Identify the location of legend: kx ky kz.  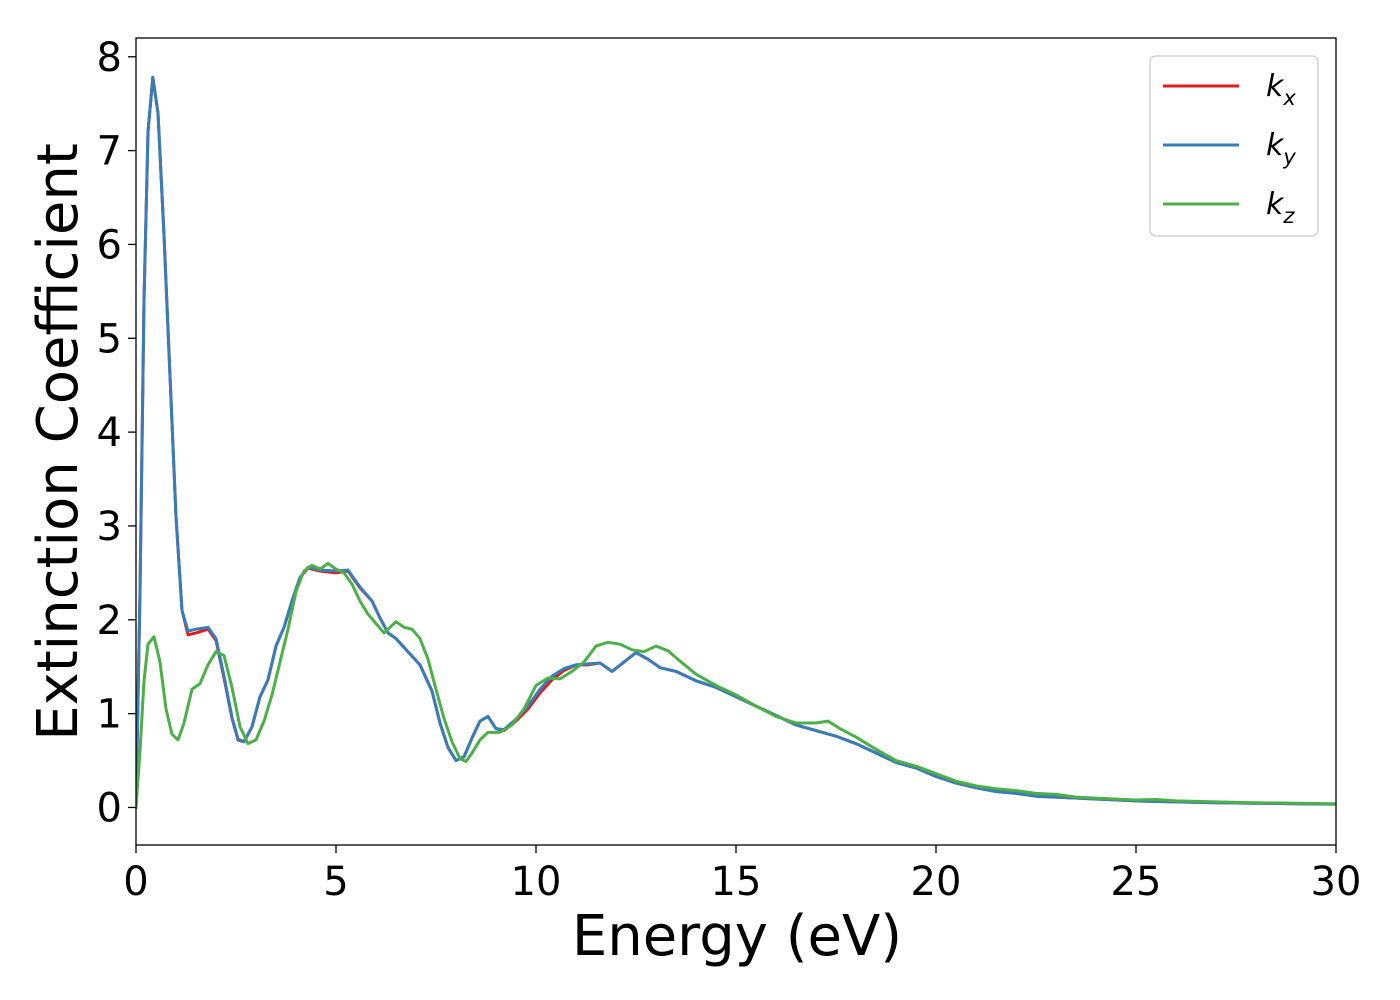
(1234, 146).